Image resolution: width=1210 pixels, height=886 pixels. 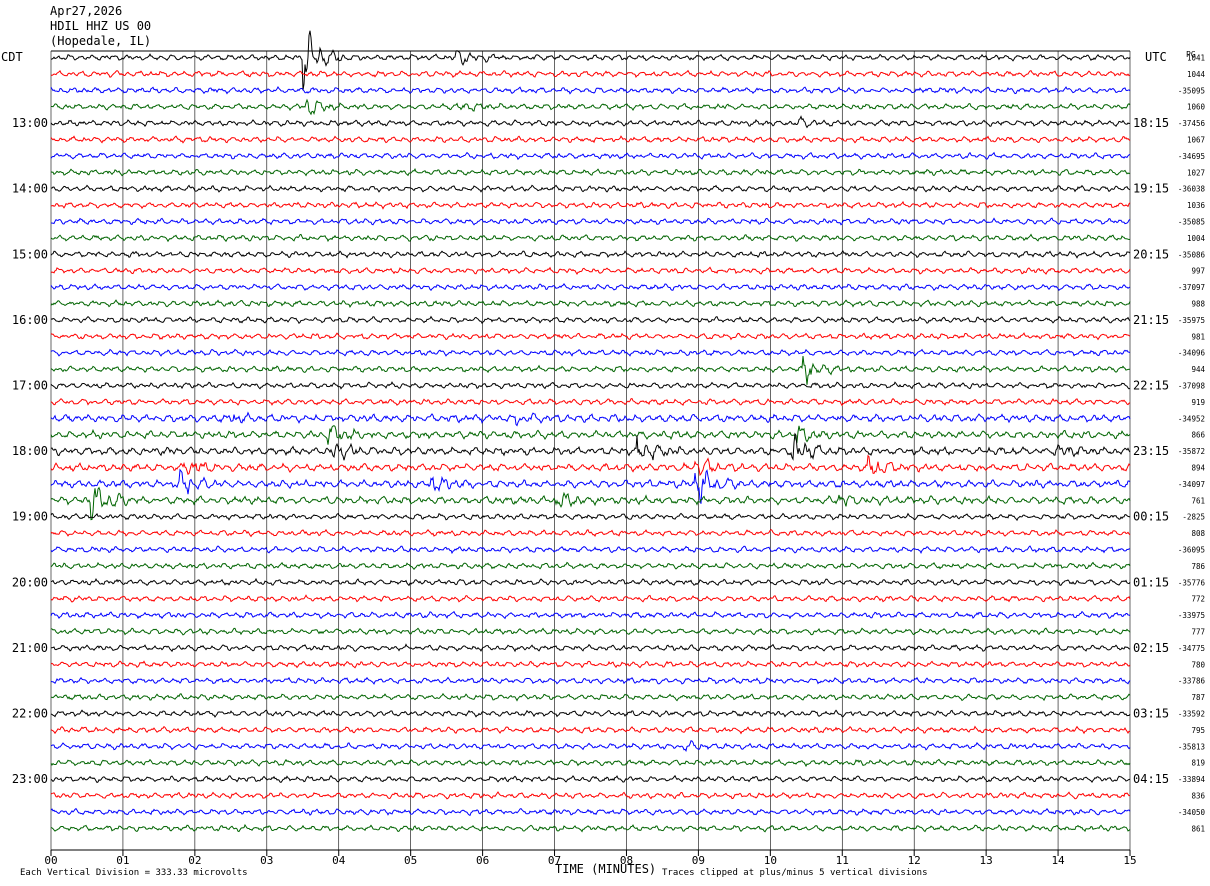 I want to click on row-value-label: 1044, so click(x=1196, y=74).